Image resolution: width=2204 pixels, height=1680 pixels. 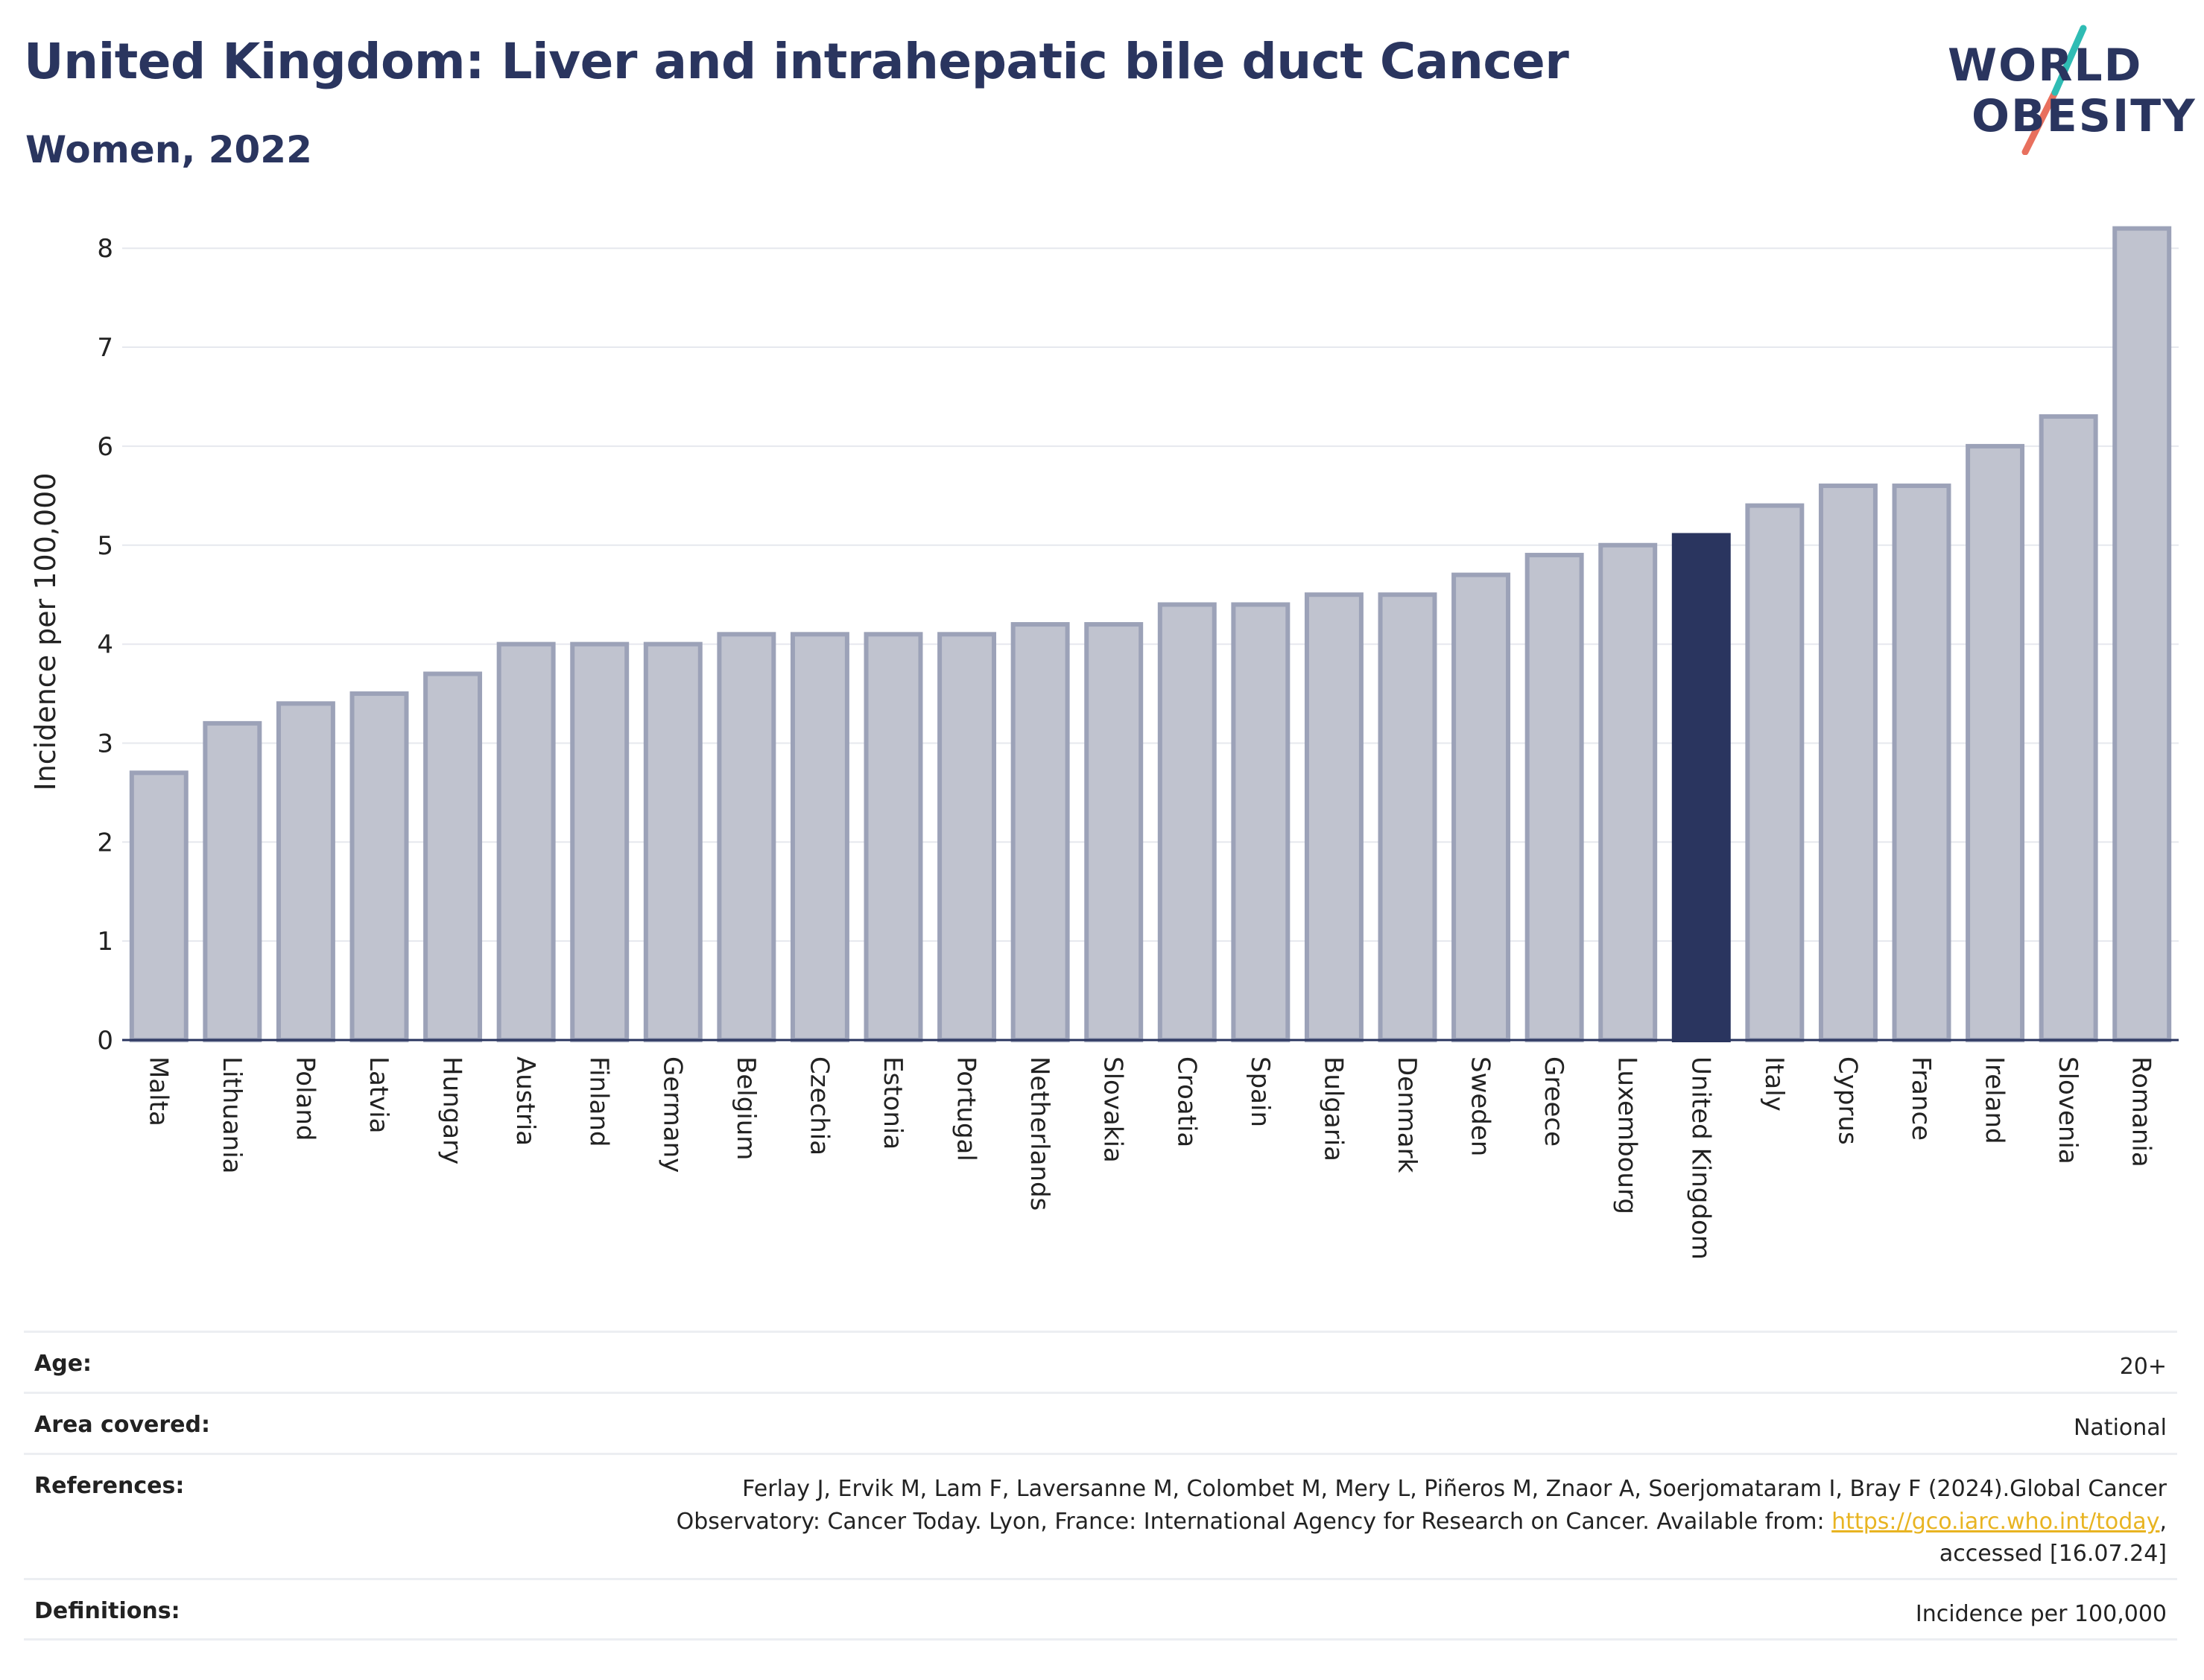 What do you see at coordinates (1995, 1100) in the screenshot?
I see `x-tick-label: Ireland` at bounding box center [1995, 1100].